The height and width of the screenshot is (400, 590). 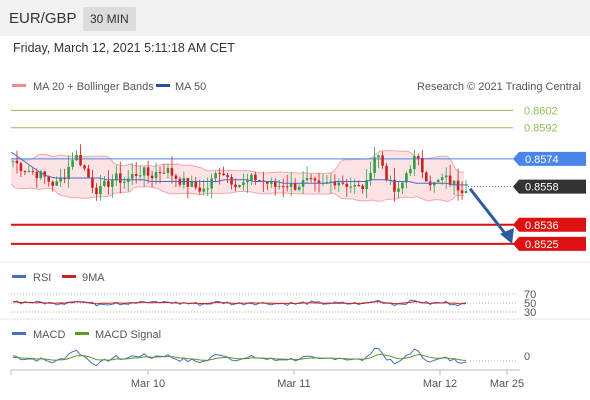 What do you see at coordinates (163, 85) in the screenshot?
I see `ma50-legend-swatch` at bounding box center [163, 85].